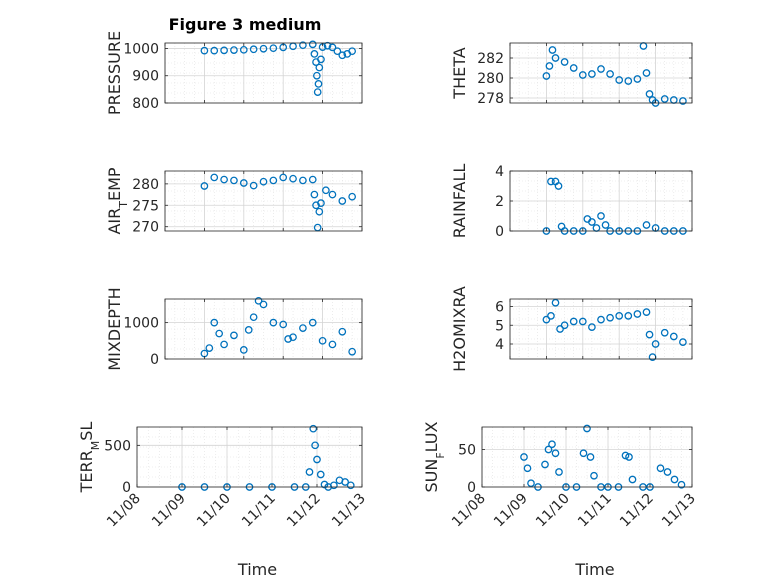 This screenshot has width=778, height=583. Describe the element at coordinates (459, 329) in the screenshot. I see `y-axis-label: H2OMIXRA` at that location.